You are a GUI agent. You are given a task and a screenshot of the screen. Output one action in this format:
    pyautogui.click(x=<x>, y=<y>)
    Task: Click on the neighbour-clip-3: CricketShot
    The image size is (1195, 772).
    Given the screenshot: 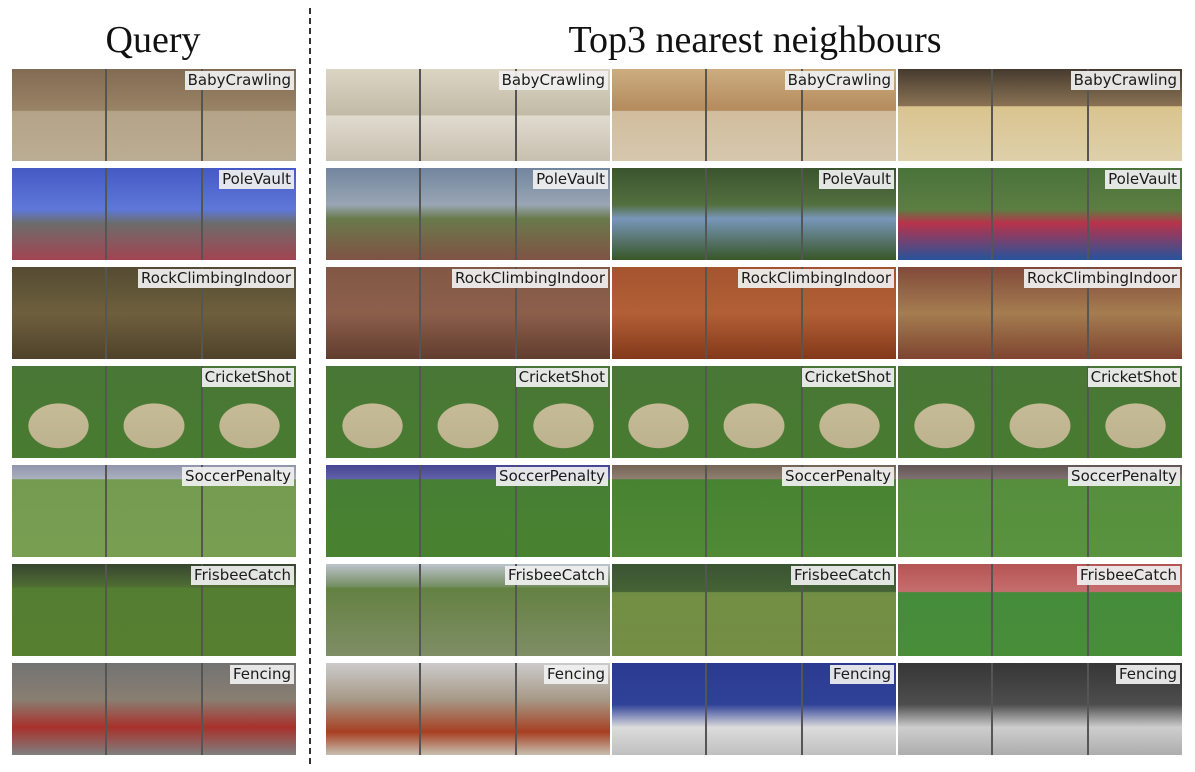 What is the action you would take?
    pyautogui.click(x=1040, y=412)
    